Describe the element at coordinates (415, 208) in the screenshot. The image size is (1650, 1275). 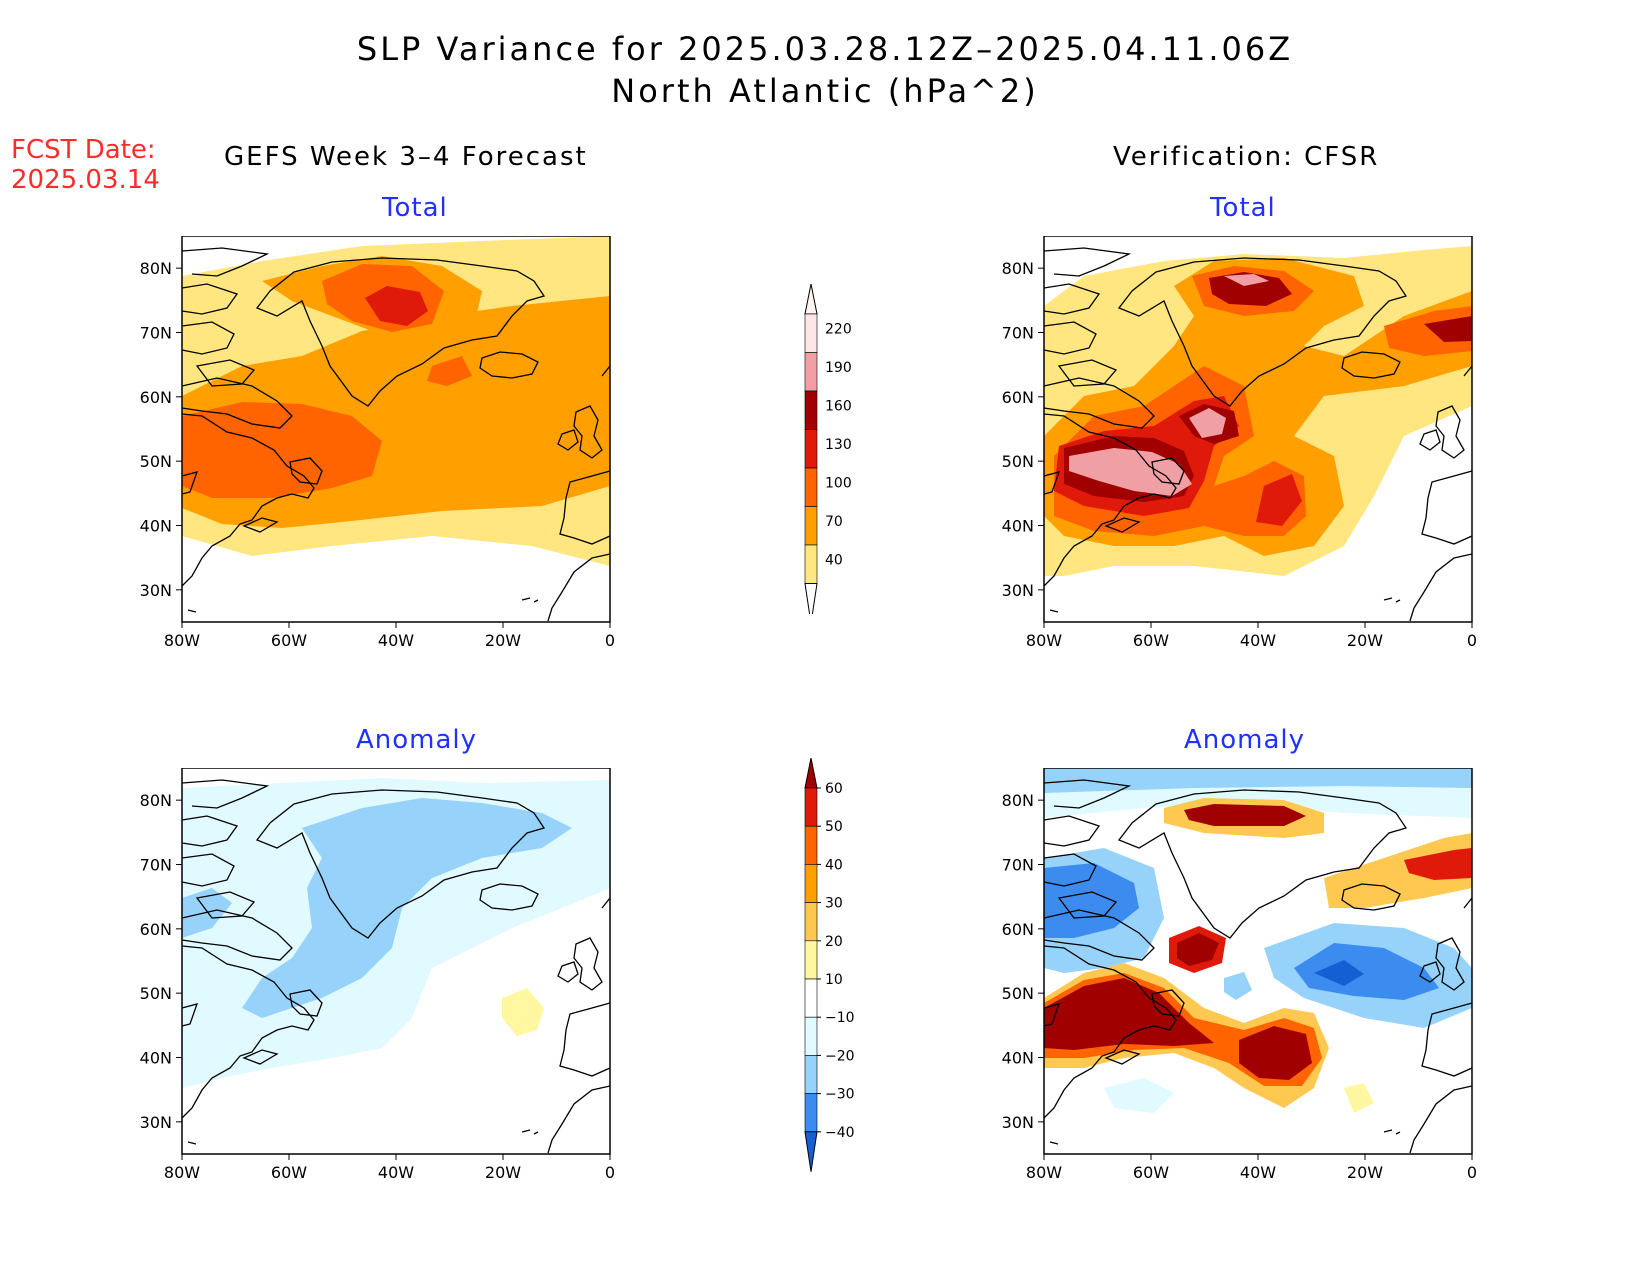
I see `forecast-total-subtitle: Total` at that location.